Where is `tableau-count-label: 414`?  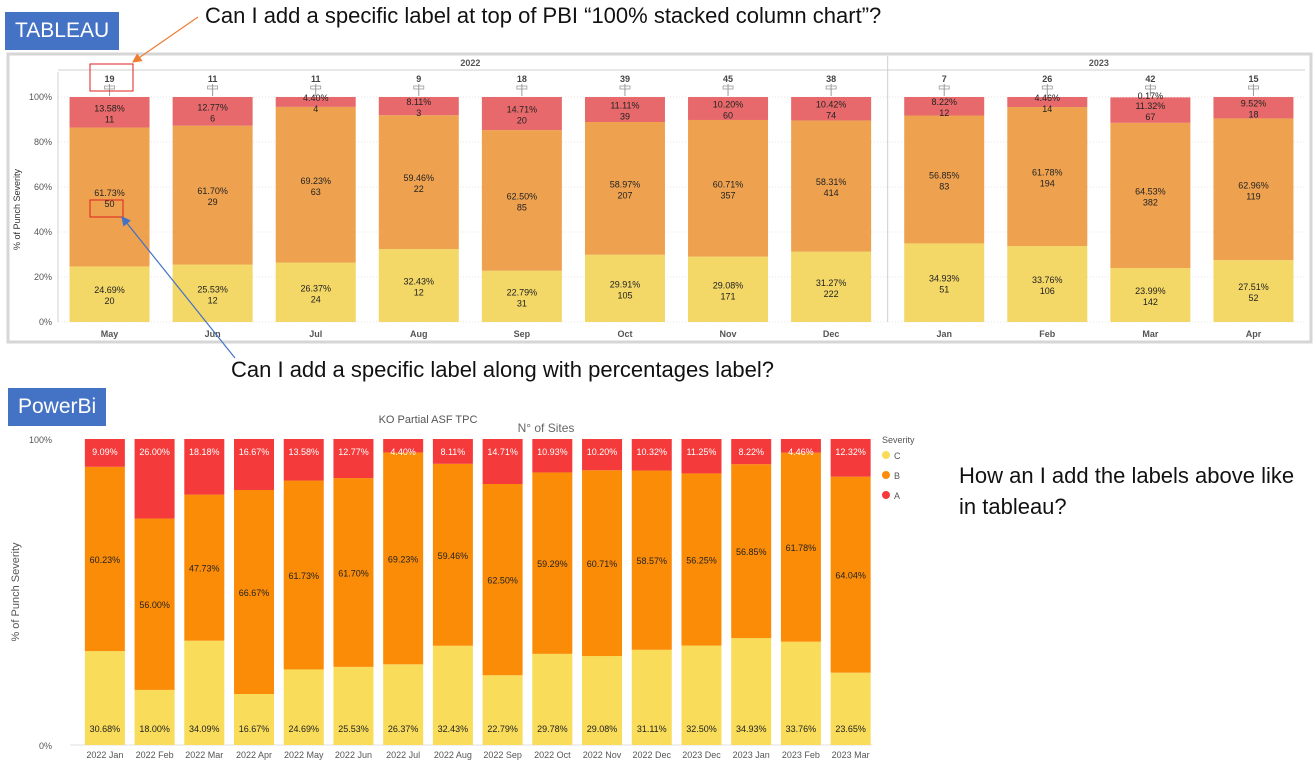 tableau-count-label: 414 is located at coordinates (831, 193).